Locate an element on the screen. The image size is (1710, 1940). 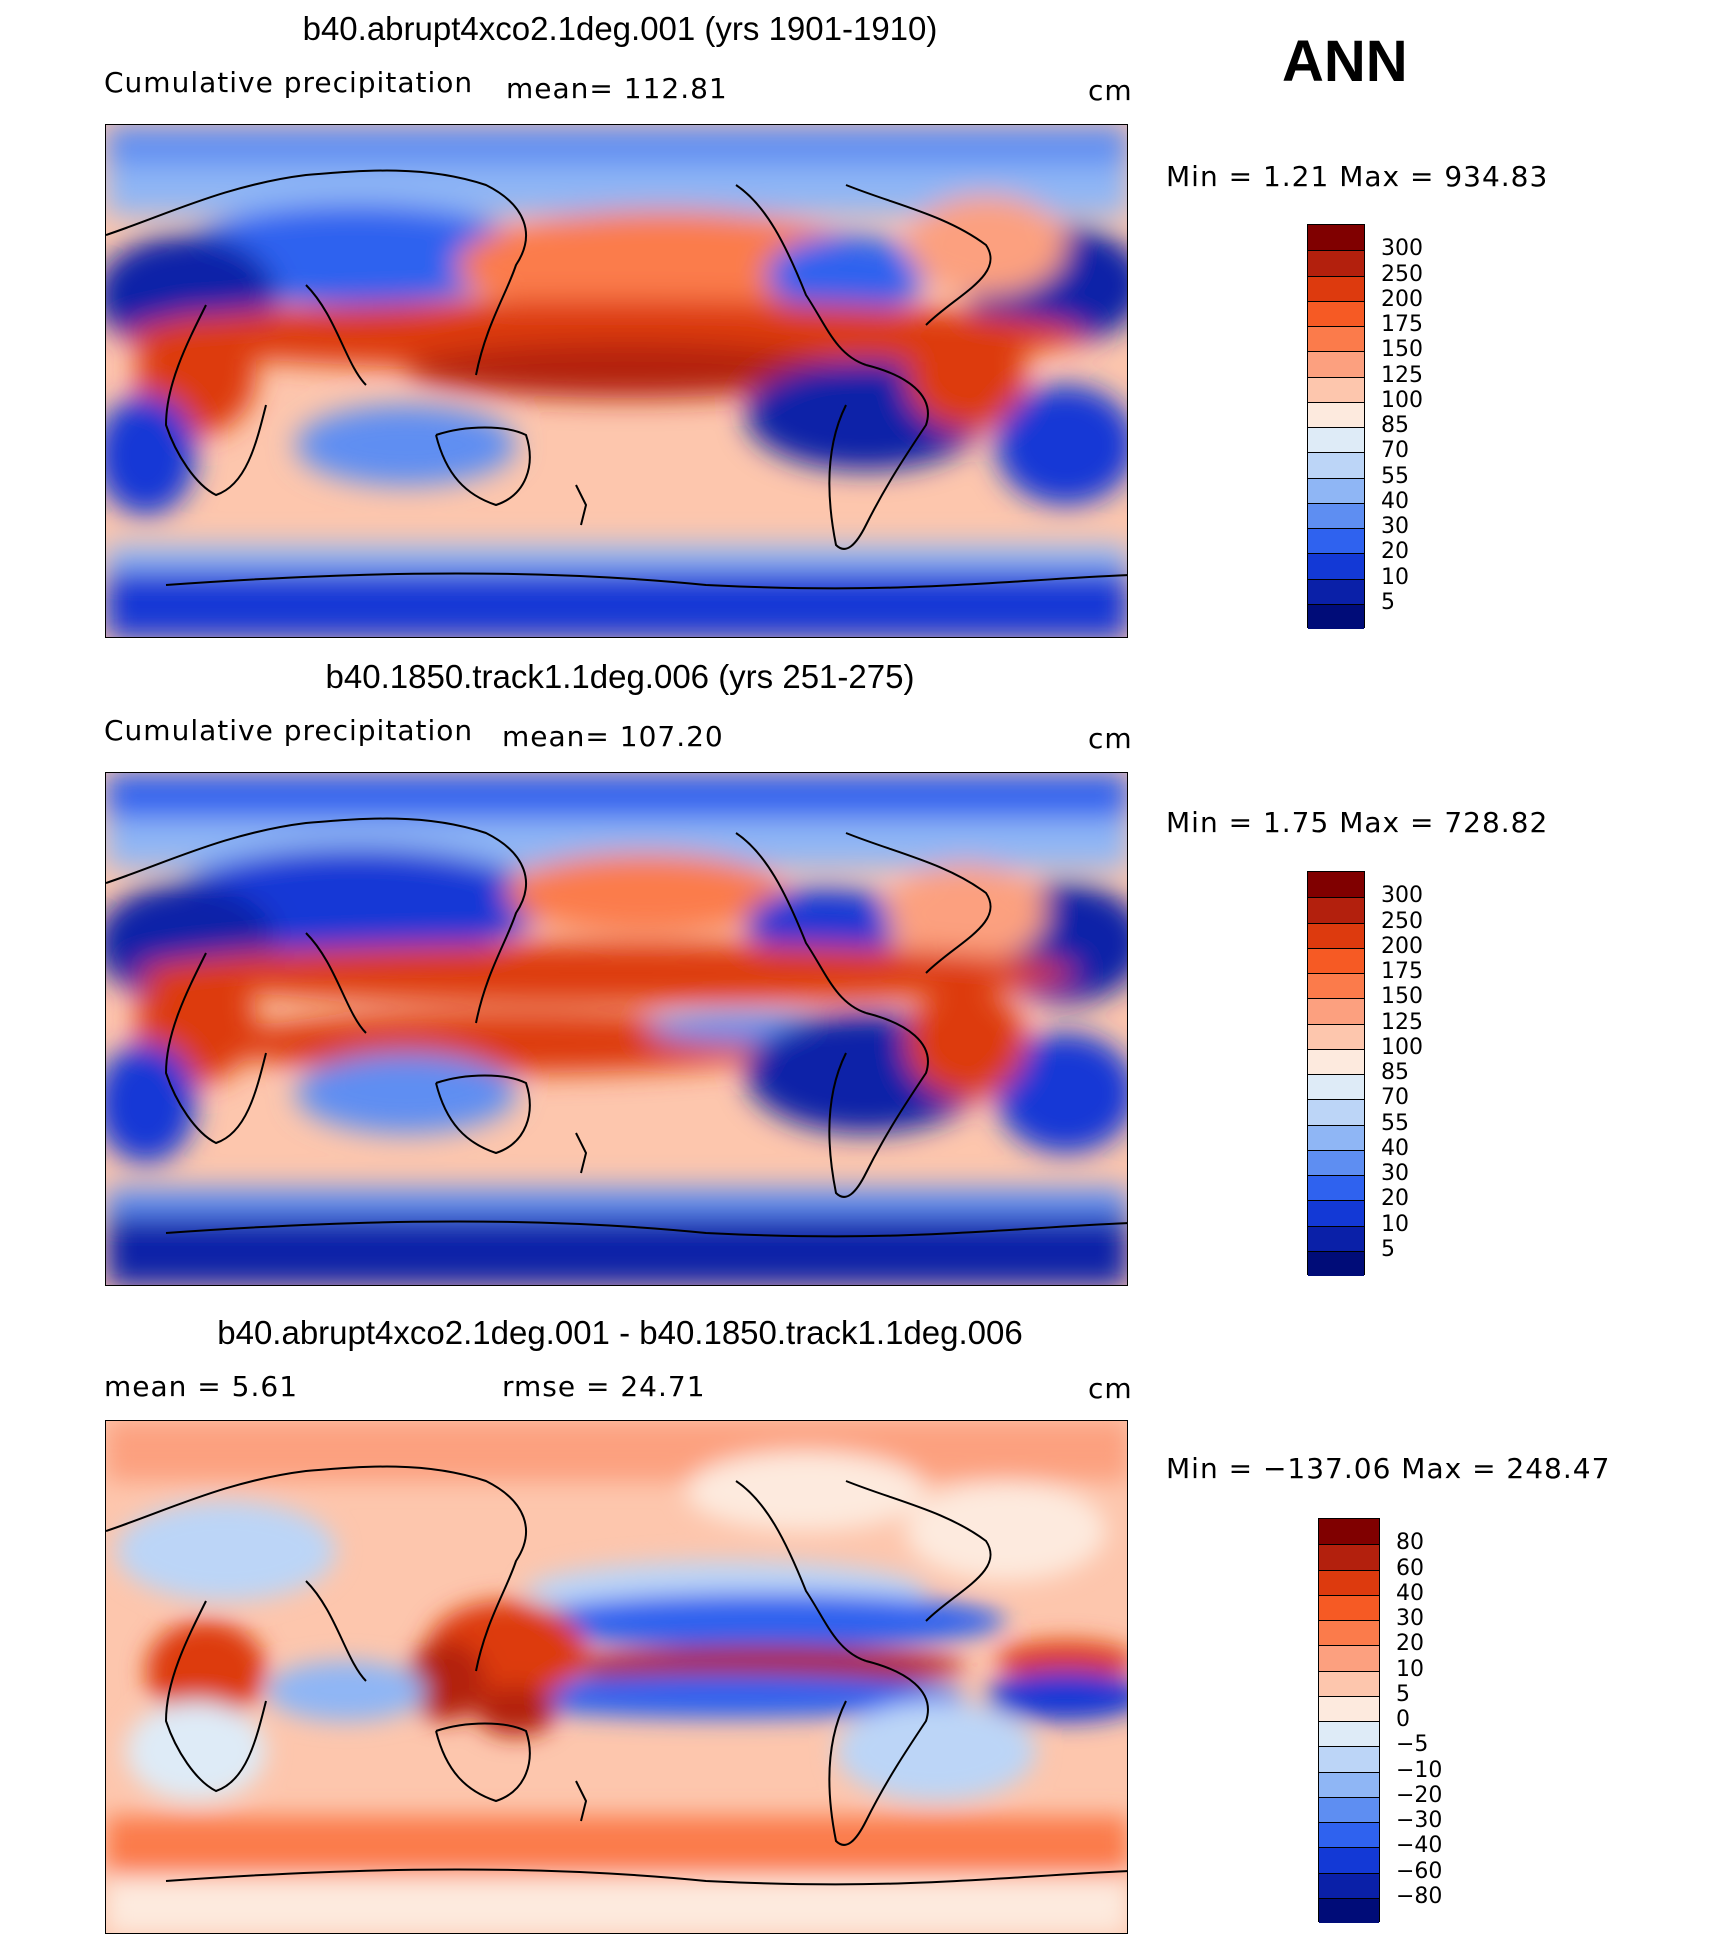
panel2-variable-label: Cumulative precipitation is located at coordinates (289, 730).